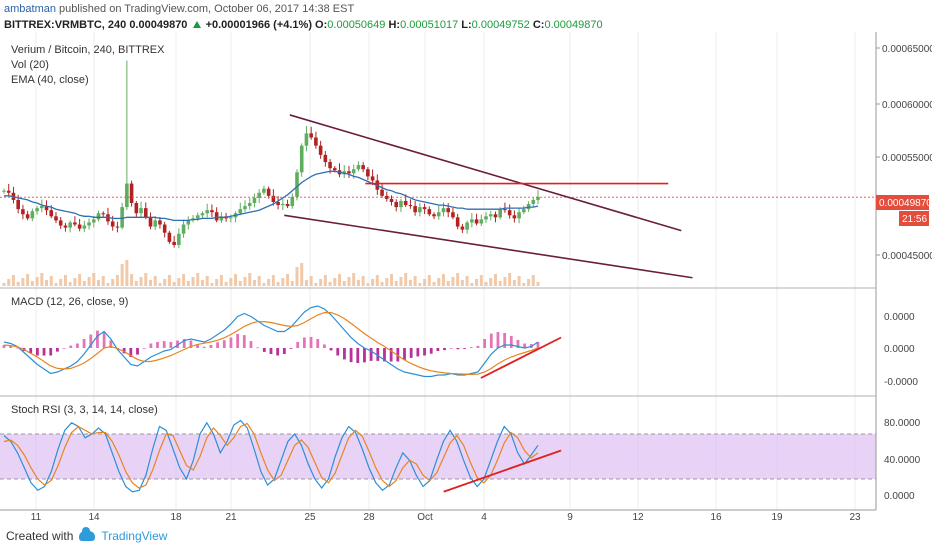 Image resolution: width=932 pixels, height=550 pixels. What do you see at coordinates (777, 517) in the screenshot?
I see `x-tick-label: 19` at bounding box center [777, 517].